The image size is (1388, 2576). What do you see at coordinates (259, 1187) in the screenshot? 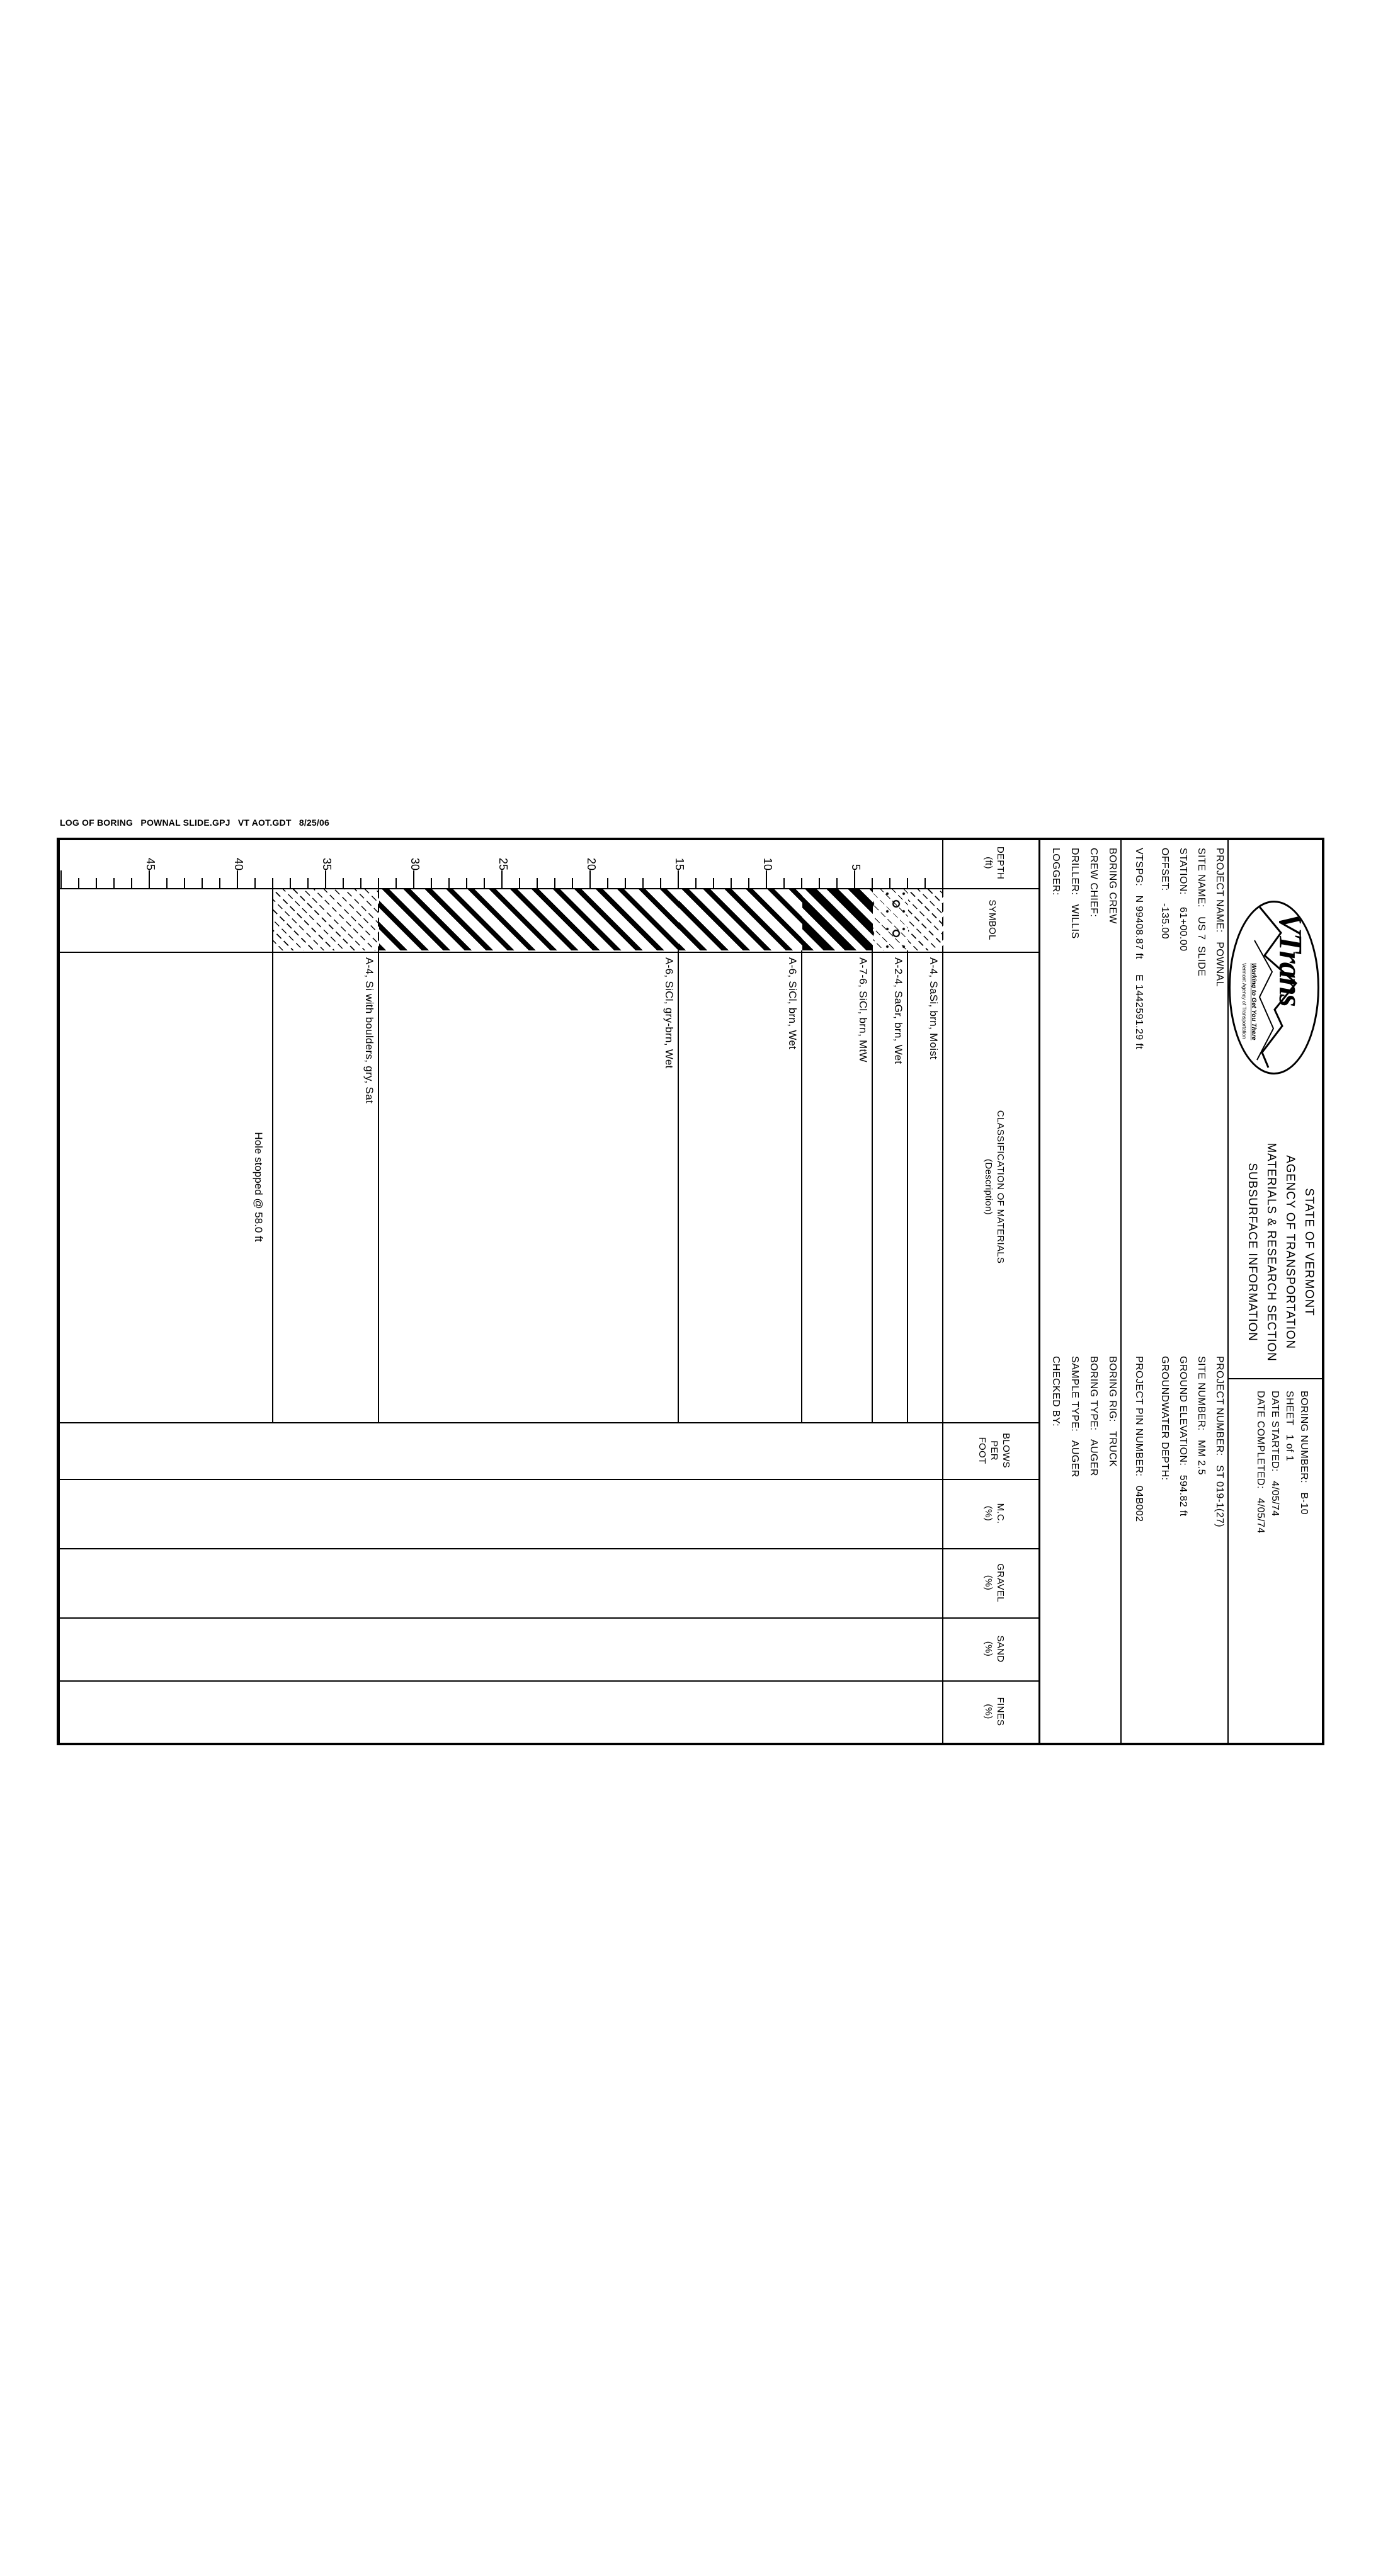
I see `hole-stopped-note: Hole stopped @ 58.0 ft` at bounding box center [259, 1187].